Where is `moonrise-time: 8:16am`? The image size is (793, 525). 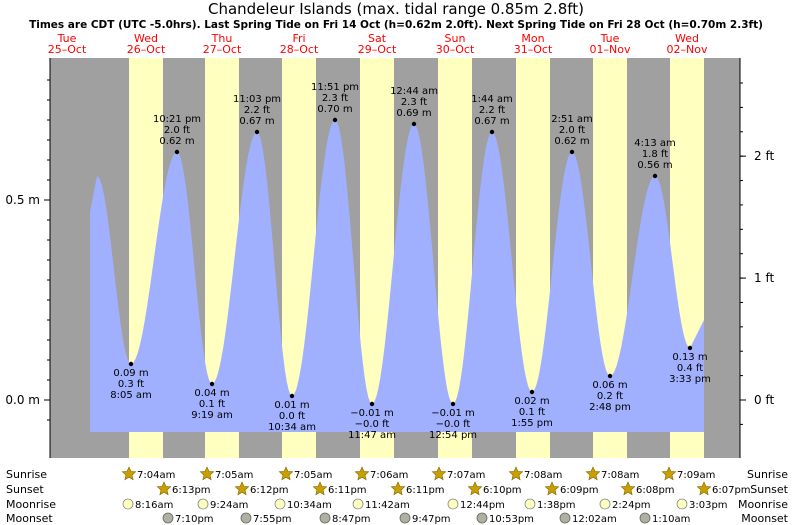 moonrise-time: 8:16am is located at coordinates (154, 505).